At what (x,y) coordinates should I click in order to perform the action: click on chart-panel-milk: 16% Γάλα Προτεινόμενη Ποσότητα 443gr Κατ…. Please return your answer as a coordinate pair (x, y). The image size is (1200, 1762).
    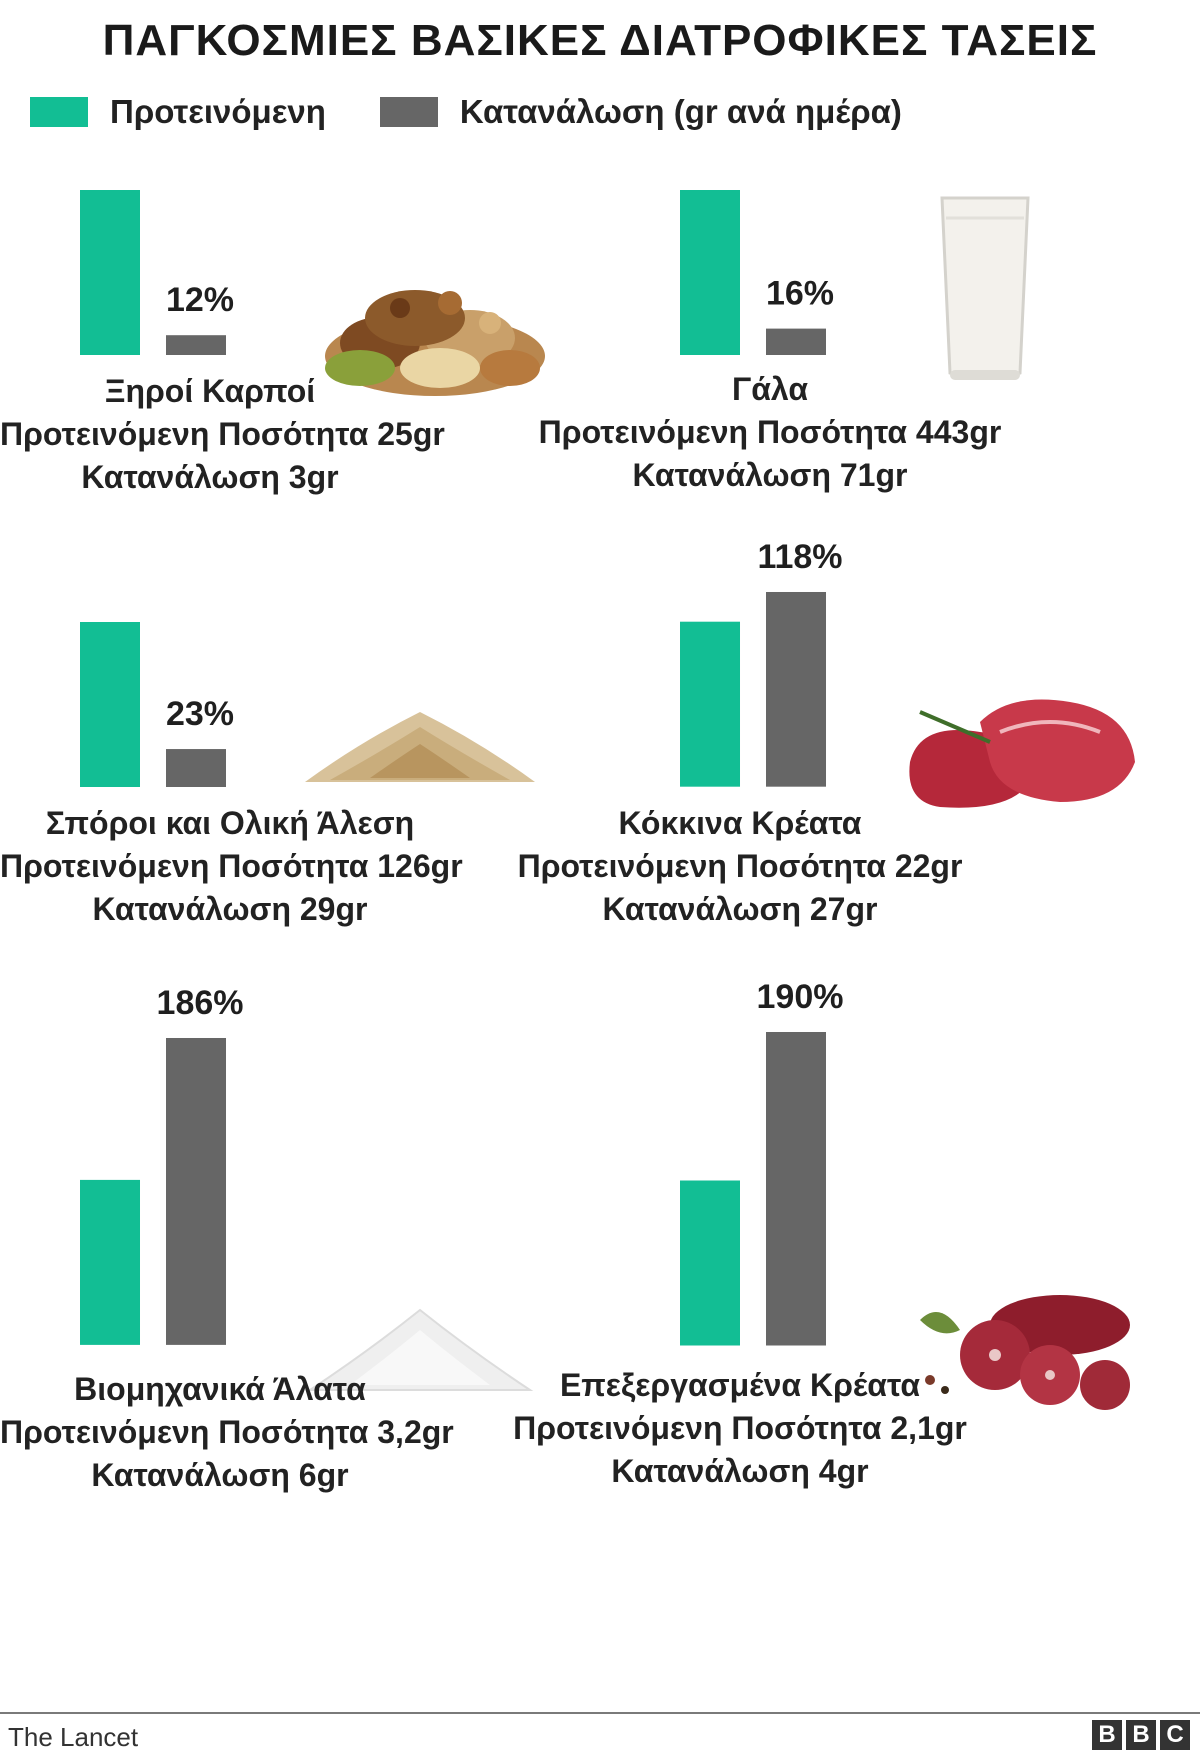
    Looking at the image, I should click on (849, 370).